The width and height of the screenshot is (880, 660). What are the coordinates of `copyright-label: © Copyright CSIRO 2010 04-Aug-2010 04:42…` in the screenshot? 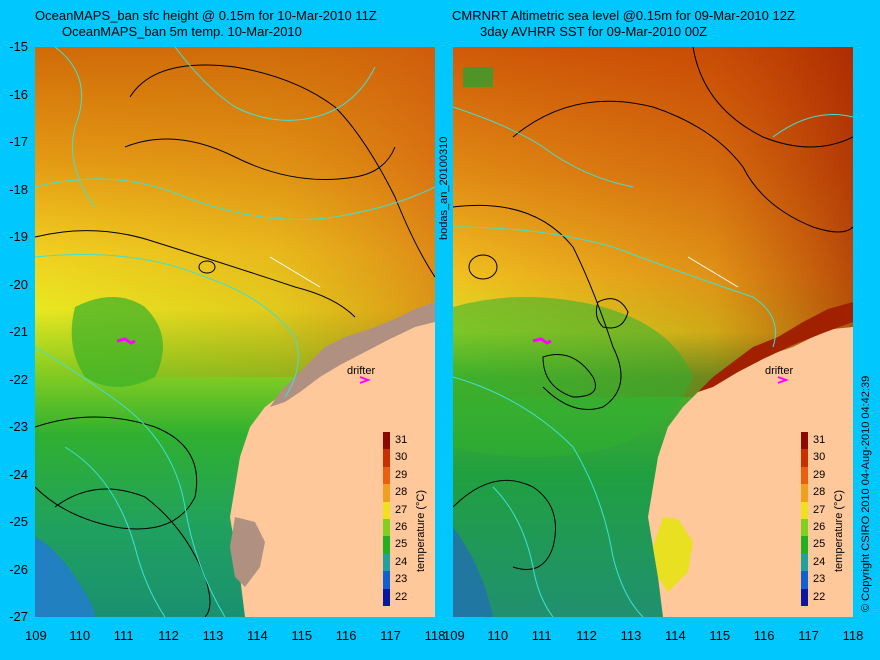 It's located at (866, 493).